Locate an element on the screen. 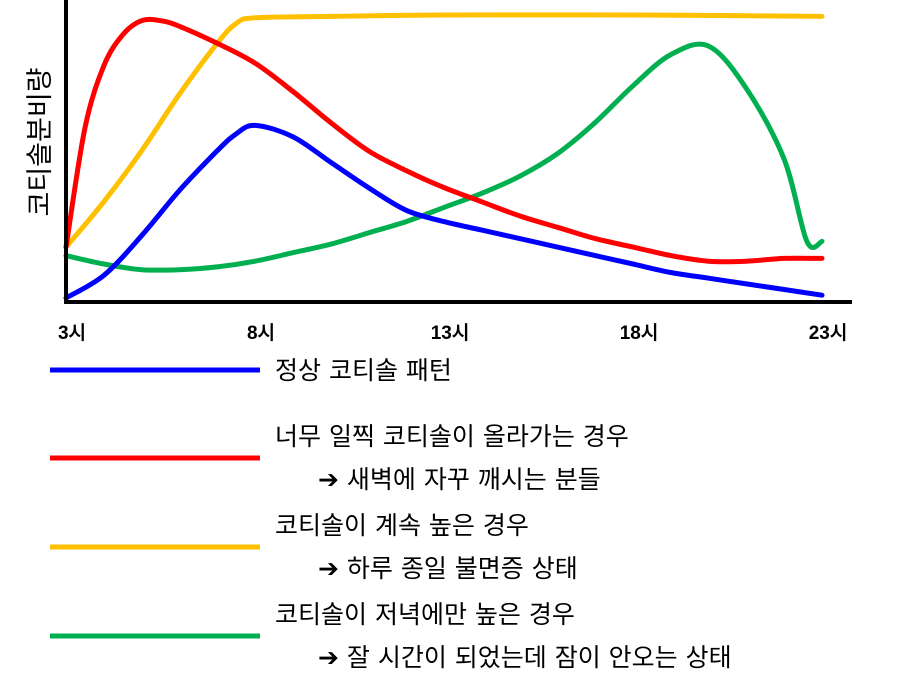 This screenshot has height=697, width=910. x-tick-label: 3시 is located at coordinates (72, 333).